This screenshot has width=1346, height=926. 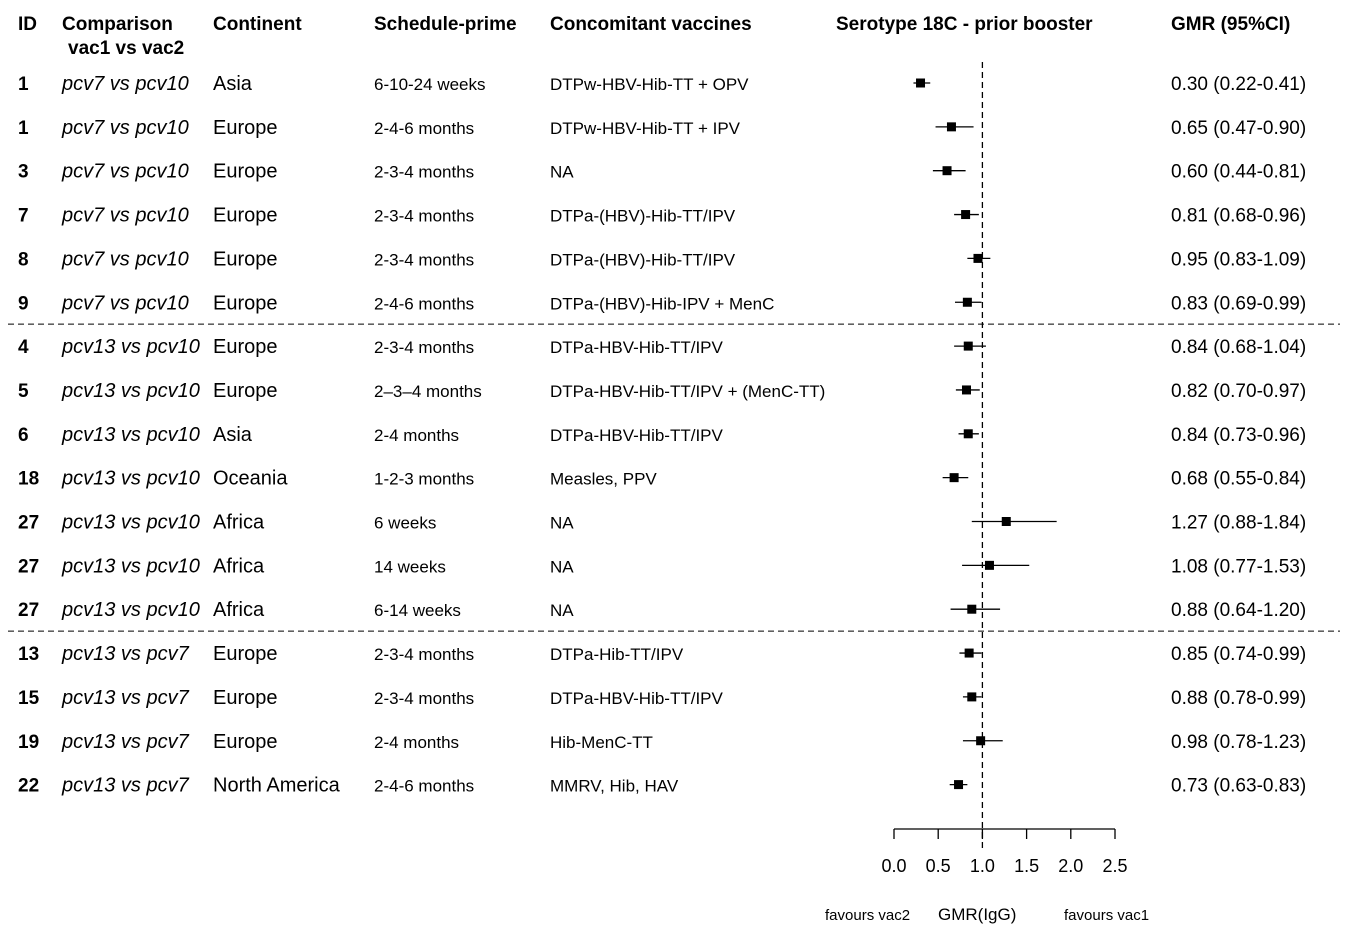 What do you see at coordinates (867, 915) in the screenshot?
I see `favours-left-label: favours vac2` at bounding box center [867, 915].